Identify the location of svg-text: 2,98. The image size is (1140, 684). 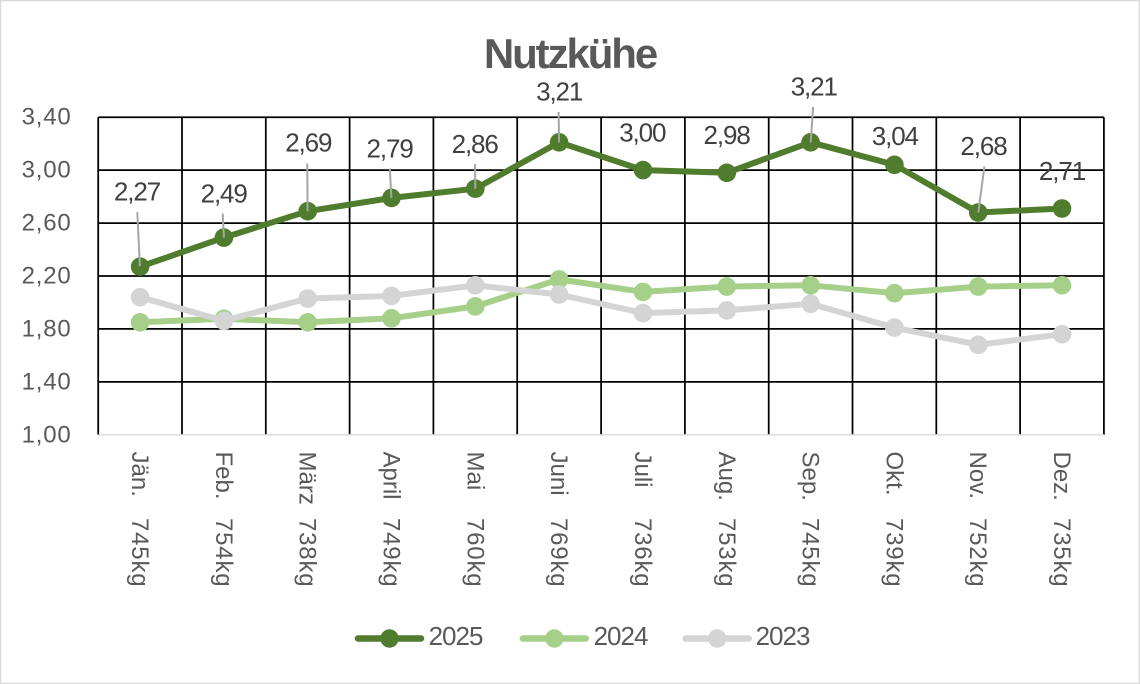
(726, 135).